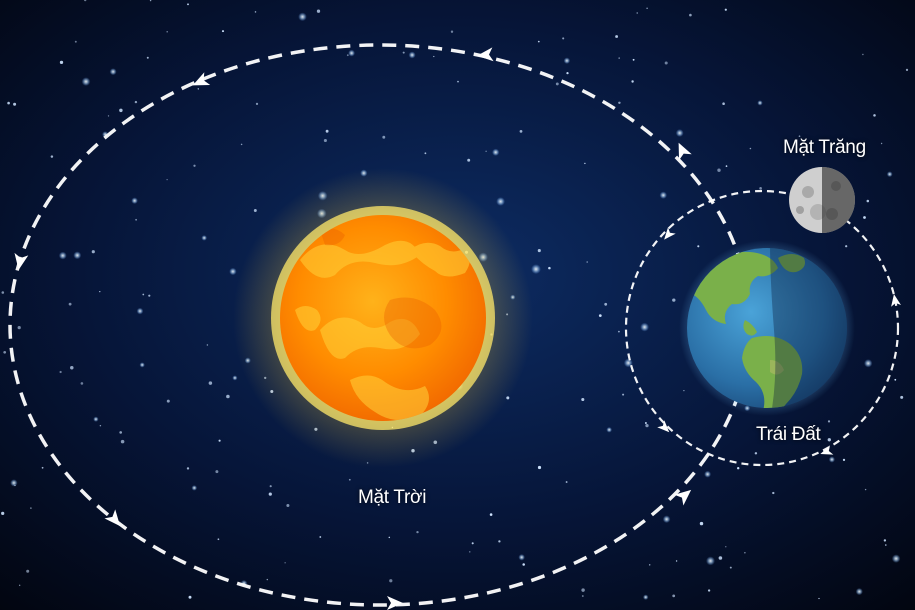  Describe the element at coordinates (779, 341) in the screenshot. I see `moon-orbit-arrows` at that location.